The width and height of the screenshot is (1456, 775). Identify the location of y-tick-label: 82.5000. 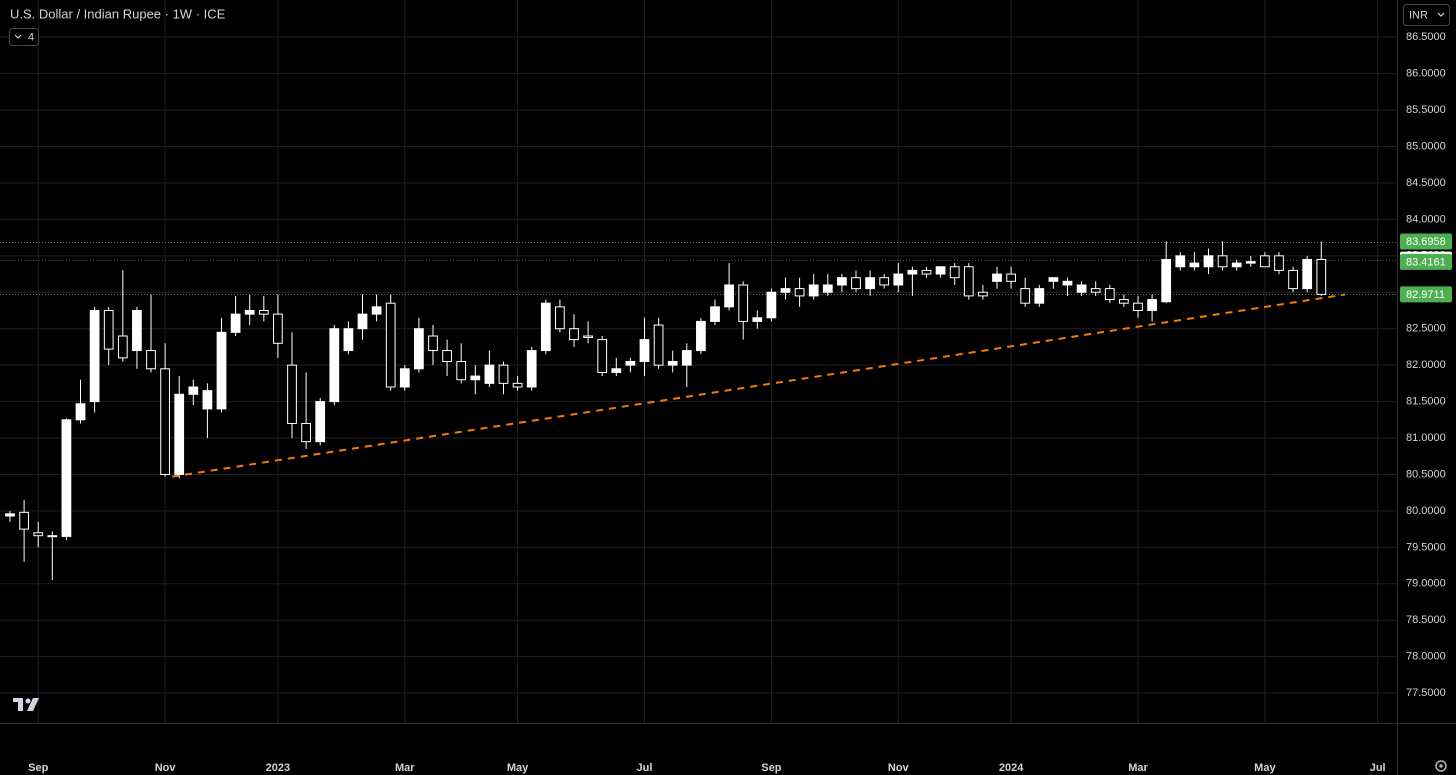
(1426, 329).